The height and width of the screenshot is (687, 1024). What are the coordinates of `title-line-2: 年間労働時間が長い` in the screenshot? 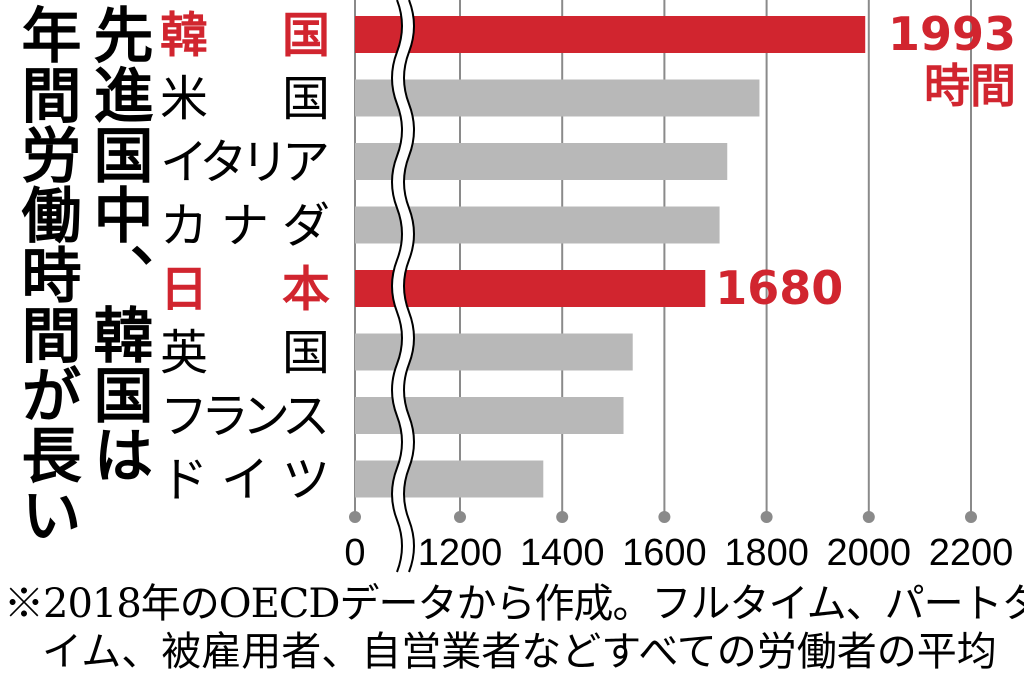 It's located at (46, 274).